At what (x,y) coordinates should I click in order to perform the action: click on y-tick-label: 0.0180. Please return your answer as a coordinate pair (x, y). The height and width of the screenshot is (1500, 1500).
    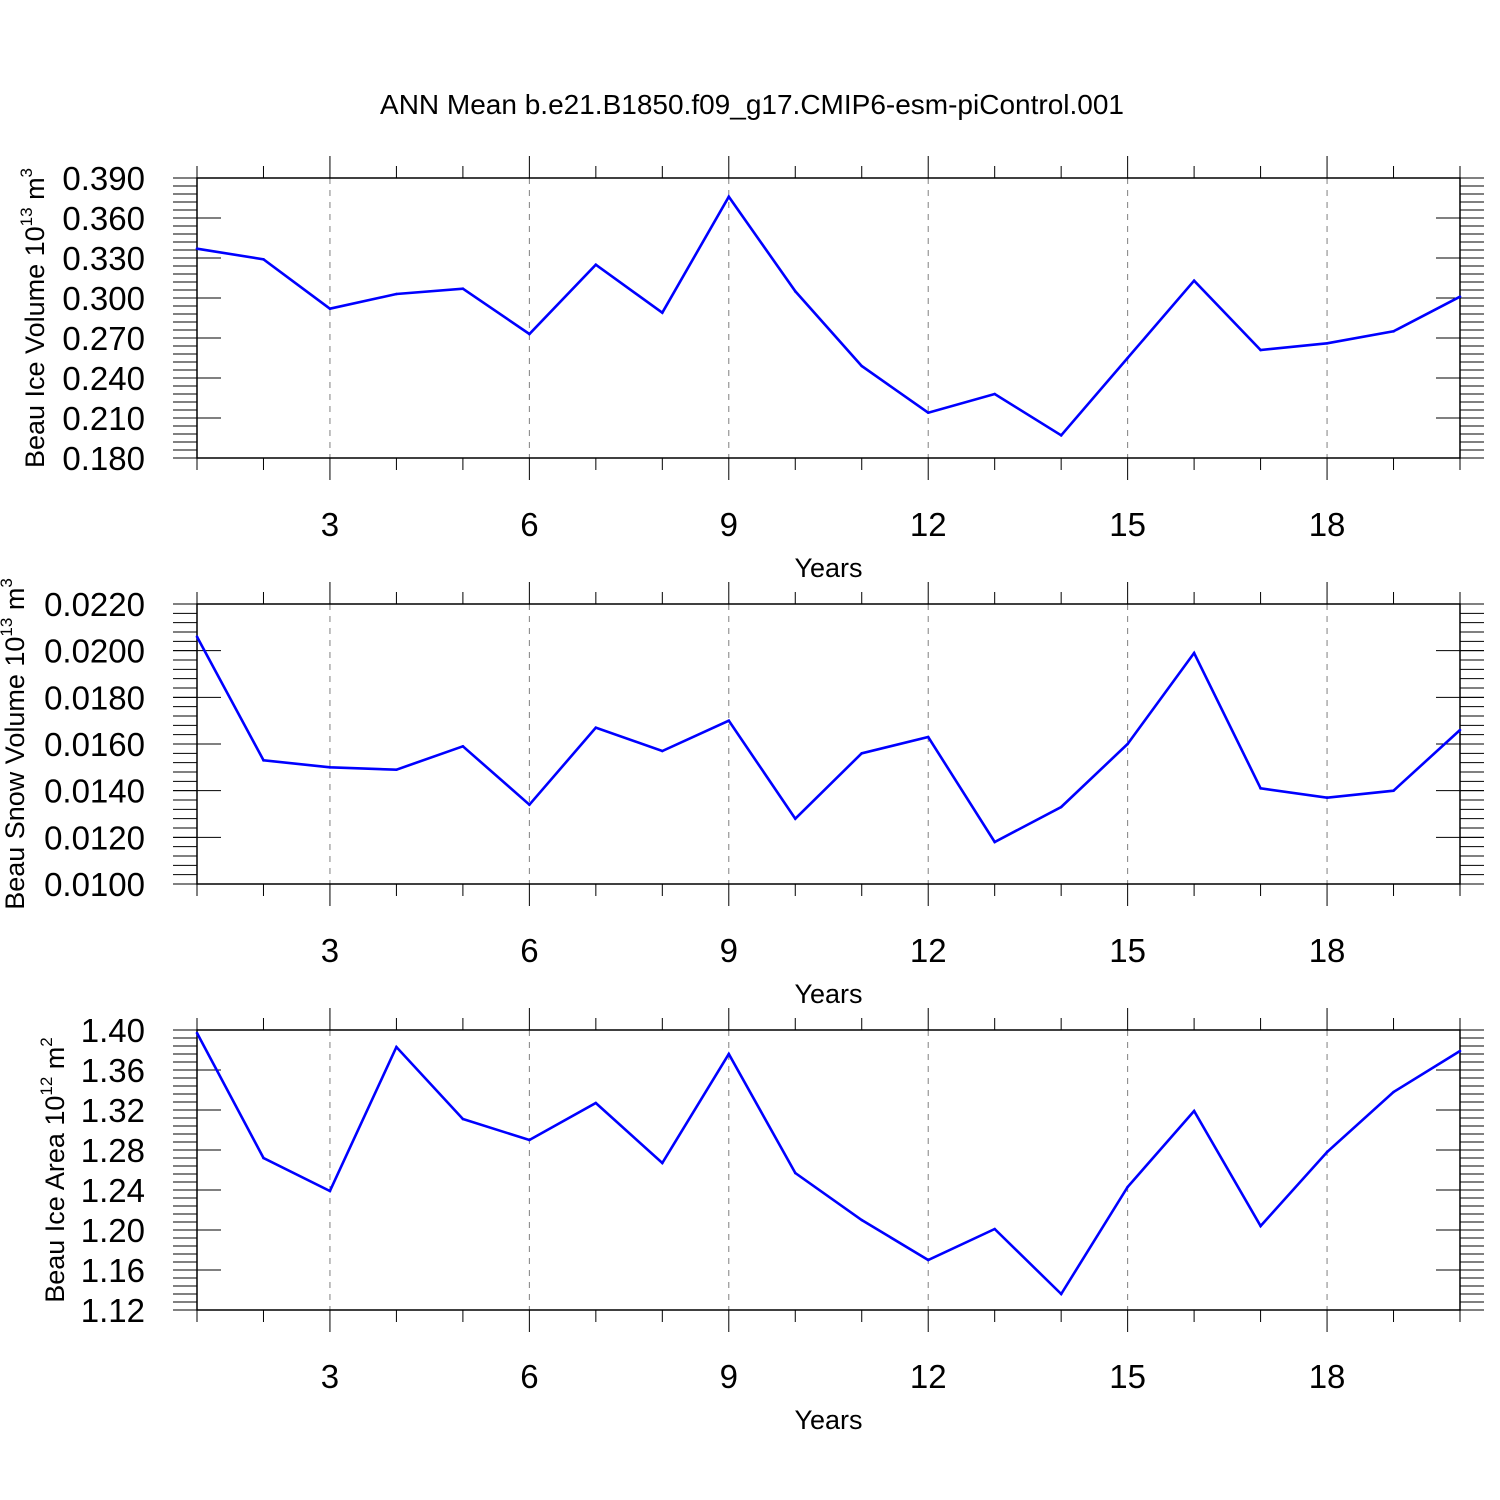
    Looking at the image, I should click on (94, 697).